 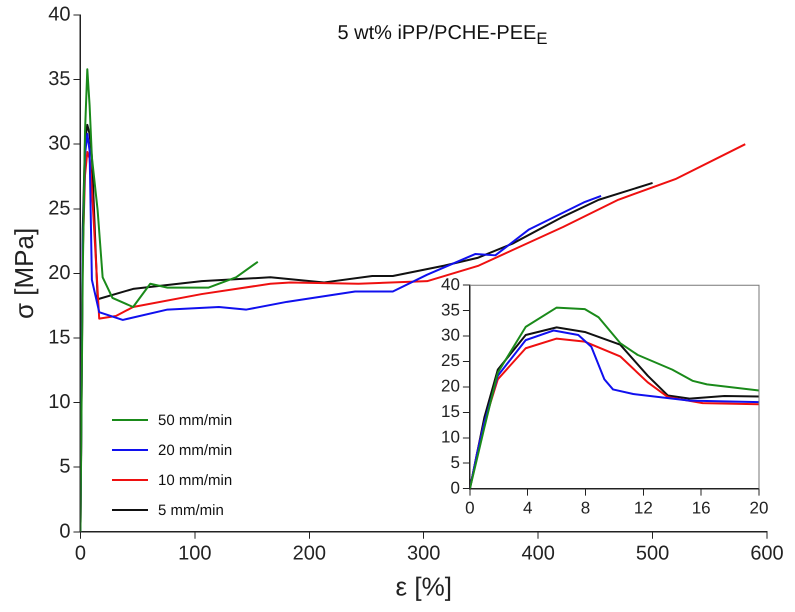 What do you see at coordinates (195, 480) in the screenshot?
I see `legend-label: 10 mm/min` at bounding box center [195, 480].